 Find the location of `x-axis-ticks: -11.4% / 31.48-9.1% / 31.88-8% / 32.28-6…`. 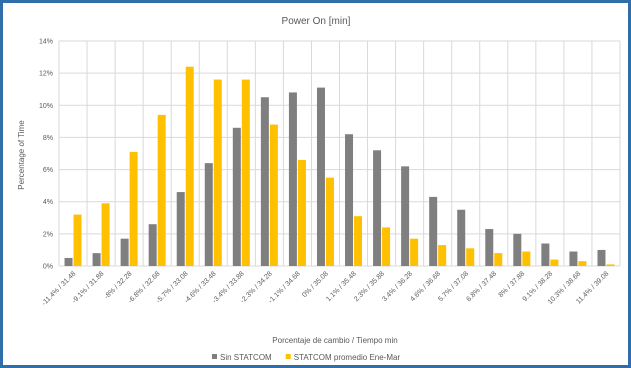

x-axis-ticks: -11.4% / 31.48-9.1% / 31.88-8% / 32.28-6… is located at coordinates (326, 288).